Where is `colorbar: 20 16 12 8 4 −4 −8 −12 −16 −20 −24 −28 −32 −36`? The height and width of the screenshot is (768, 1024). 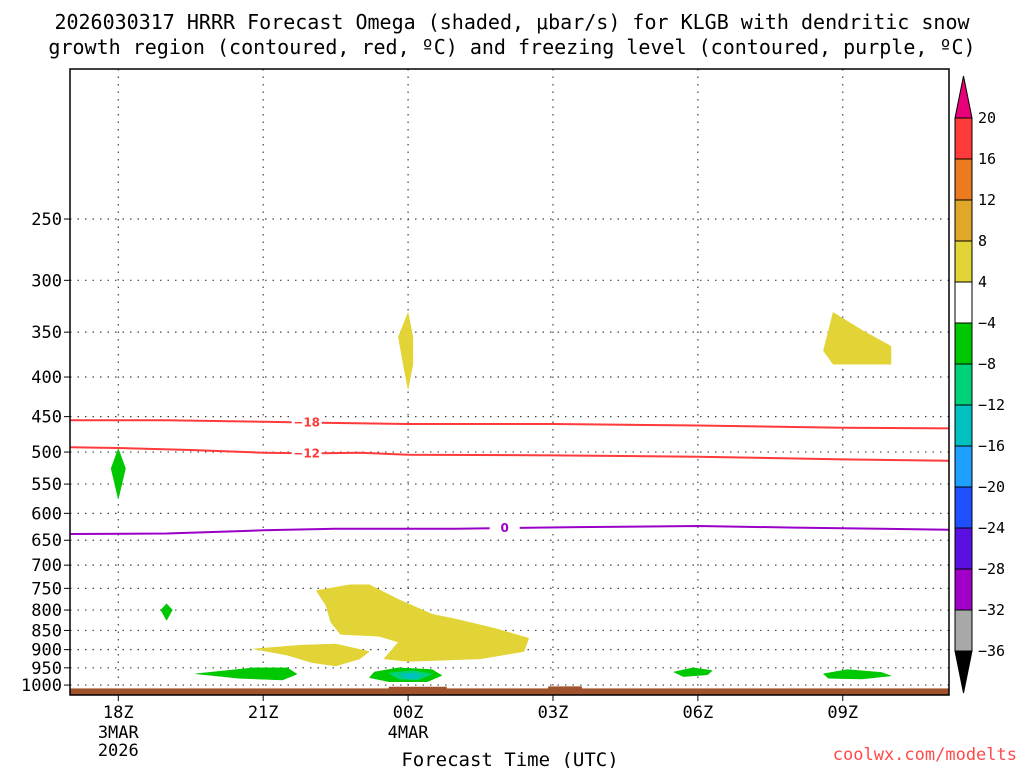
colorbar: 20 16 12 8 4 −4 −8 −12 −16 −20 −24 −28 −32 −36 is located at coordinates (979, 384).